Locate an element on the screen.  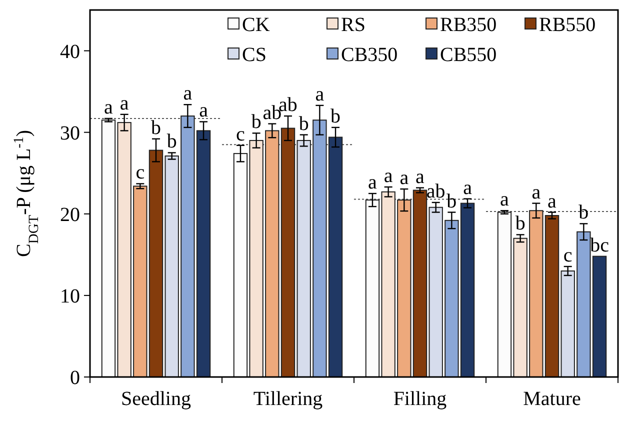
y-tick-label: 10 is located at coordinates (70, 296).